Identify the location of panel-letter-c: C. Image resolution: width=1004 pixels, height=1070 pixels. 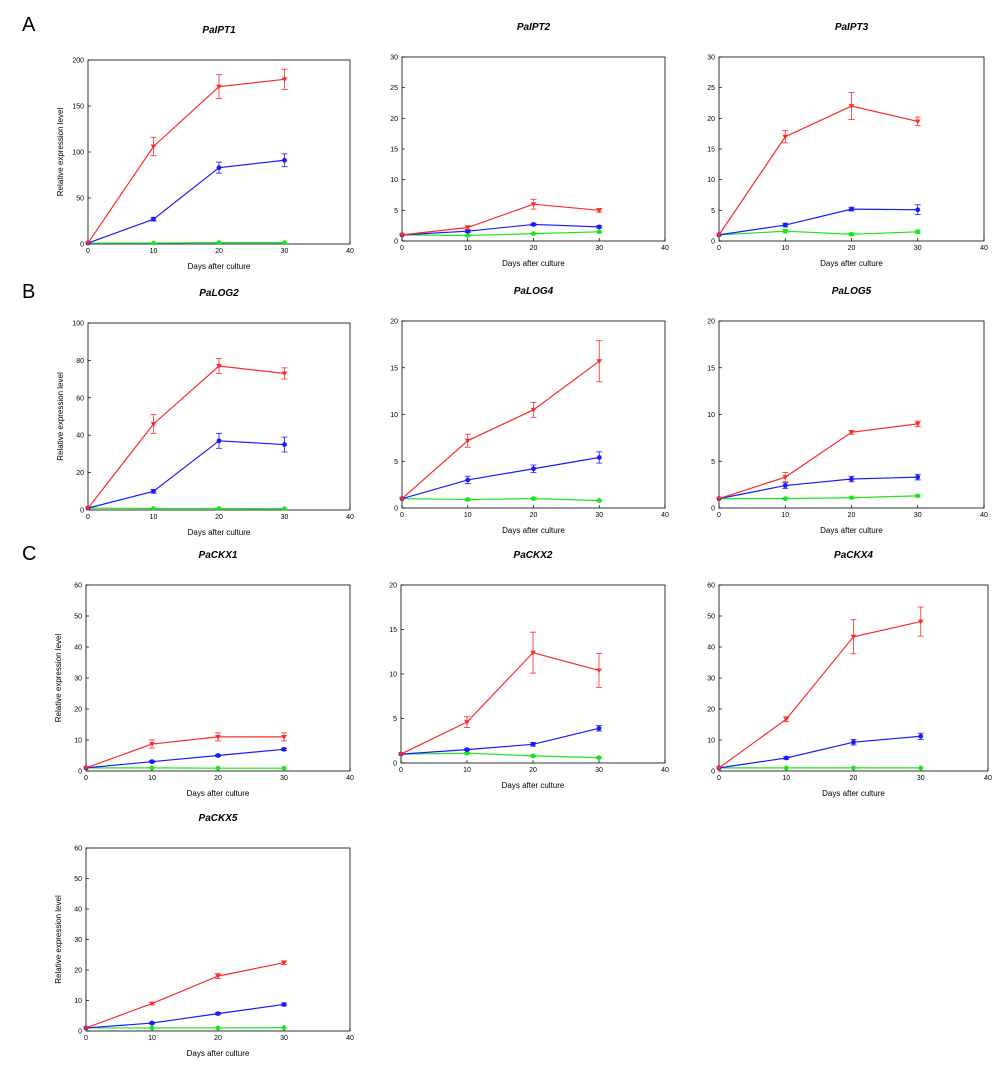
(29, 554).